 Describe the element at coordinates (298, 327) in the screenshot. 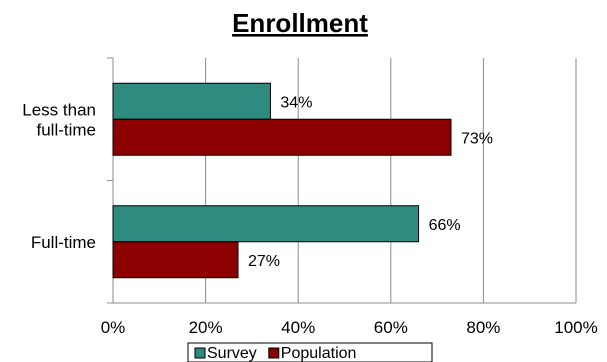

I see `x-tick-label: 40%` at that location.